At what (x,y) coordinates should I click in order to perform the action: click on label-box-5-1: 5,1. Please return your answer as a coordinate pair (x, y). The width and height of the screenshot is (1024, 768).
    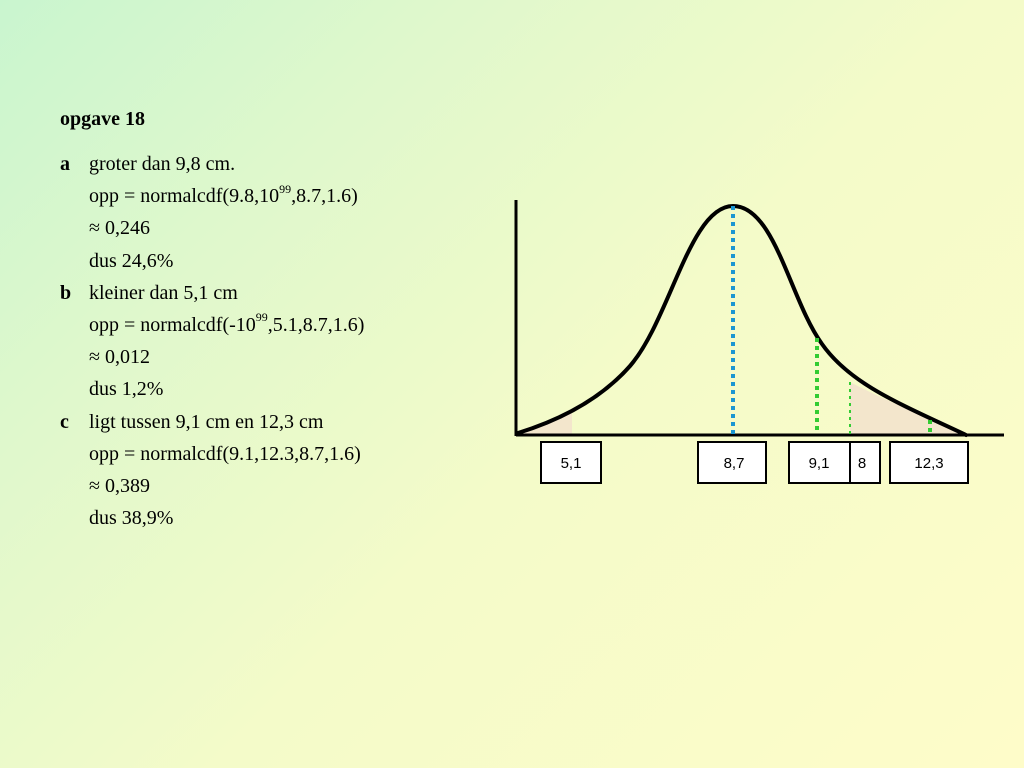
    Looking at the image, I should click on (571, 462).